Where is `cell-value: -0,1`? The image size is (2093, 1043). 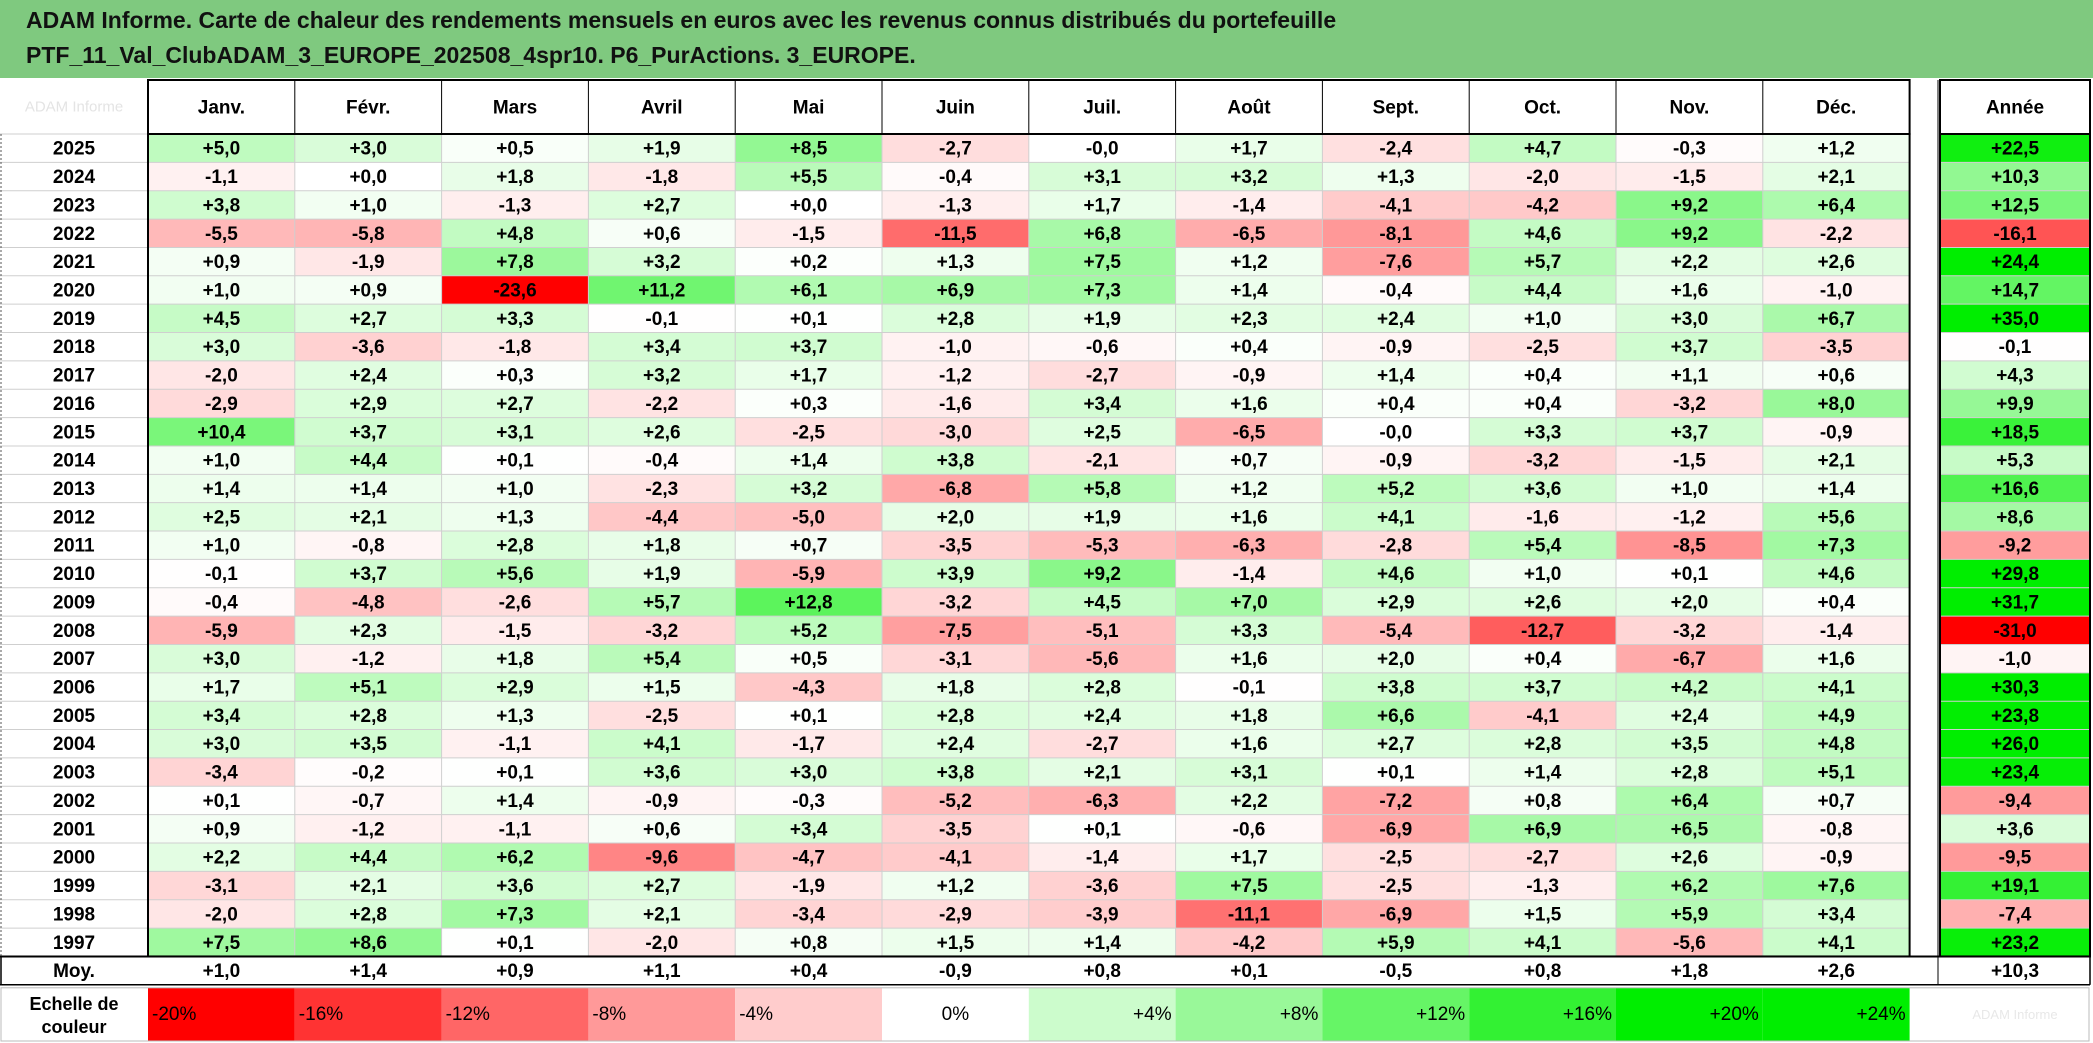 cell-value: -0,1 is located at coordinates (1249, 688).